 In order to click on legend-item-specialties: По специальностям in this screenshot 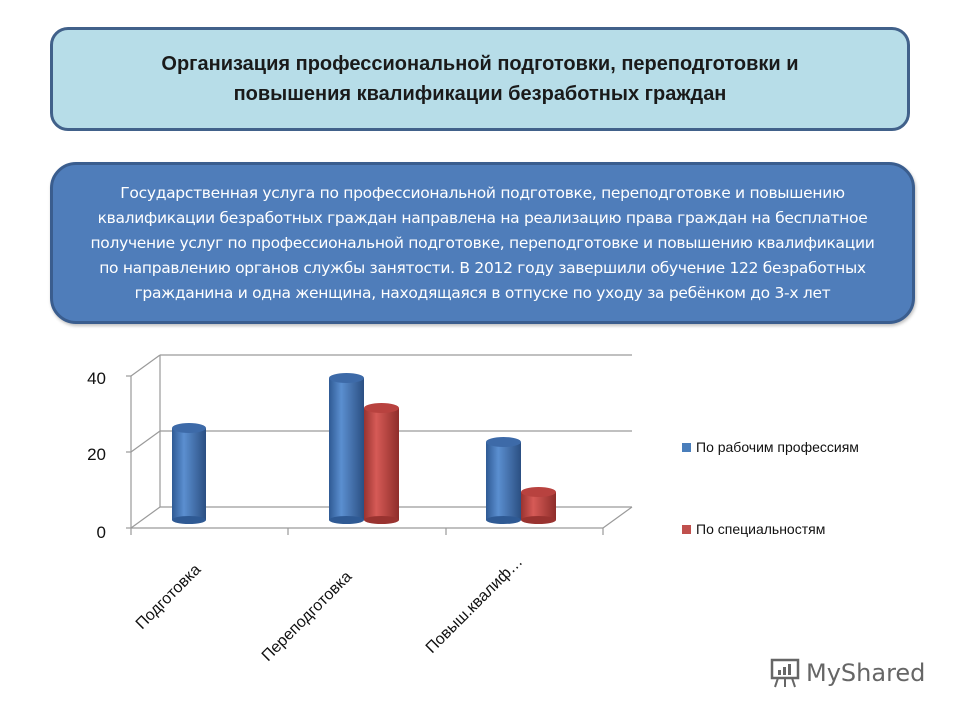, I will do `click(753, 529)`.